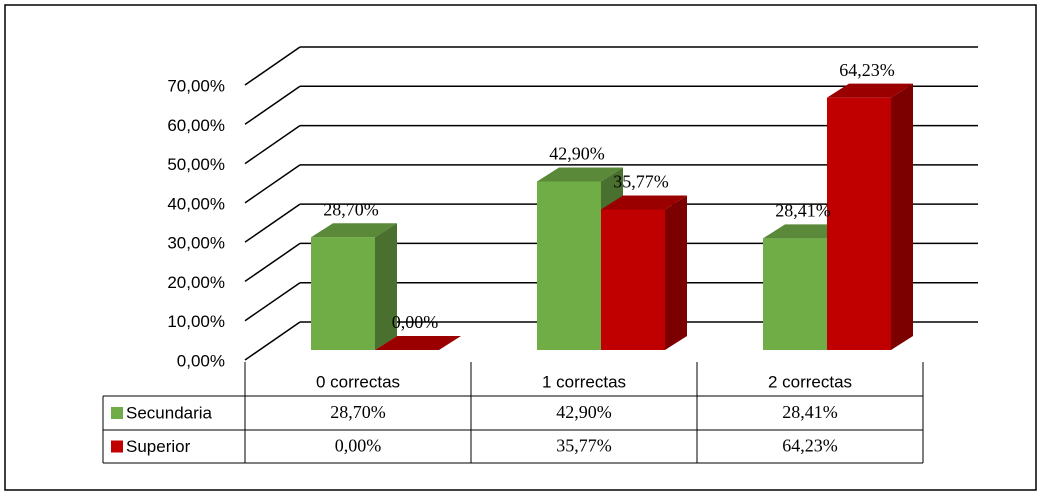 Image resolution: width=1042 pixels, height=496 pixels. What do you see at coordinates (867, 70) in the screenshot?
I see `data-label: 64,23%` at bounding box center [867, 70].